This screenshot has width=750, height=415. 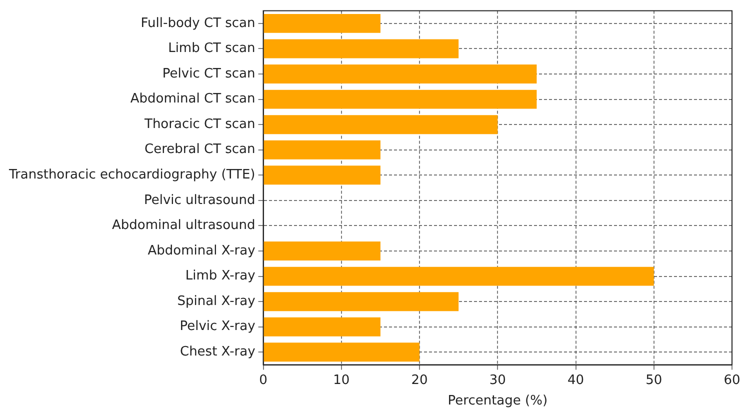 I want to click on y-tick-label: Spinal X-ray, so click(x=216, y=301).